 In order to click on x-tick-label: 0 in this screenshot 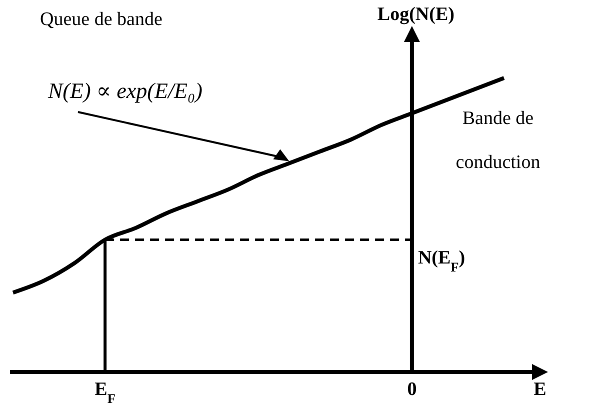, I will do `click(412, 389)`.